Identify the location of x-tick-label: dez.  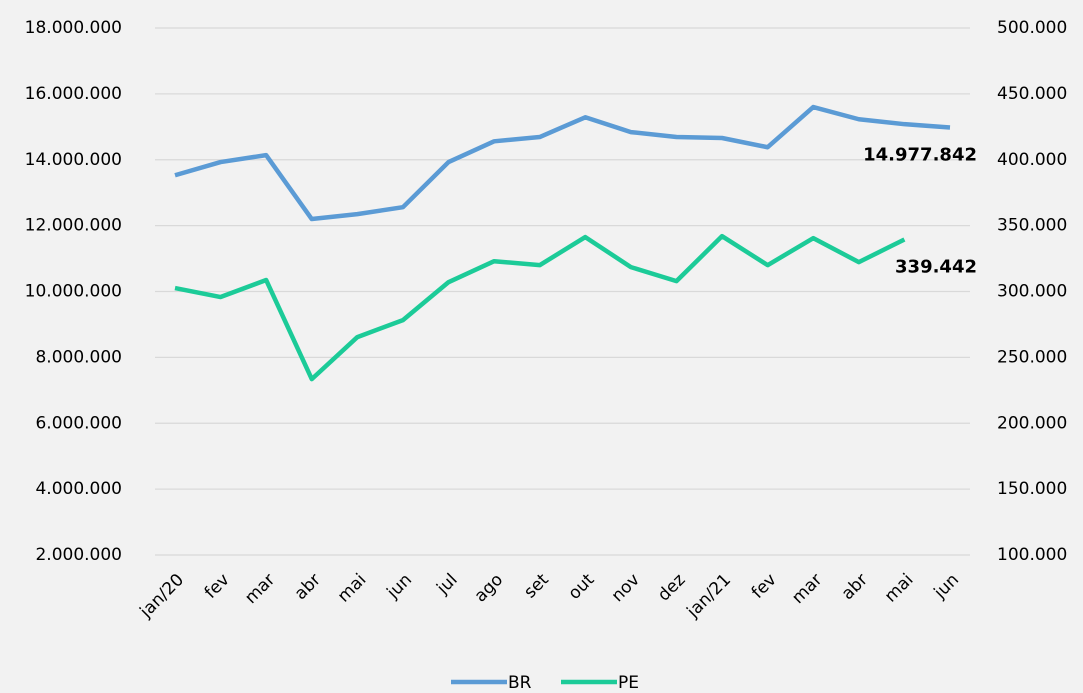
(672, 588).